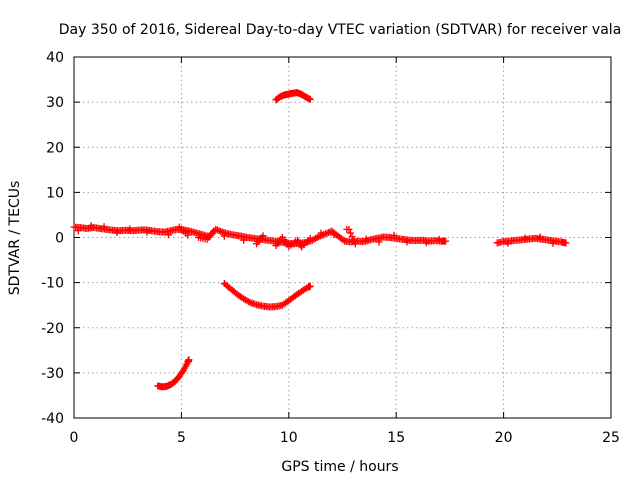 Image resolution: width=640 pixels, height=480 pixels. I want to click on y-tick-label: -40, so click(52, 419).